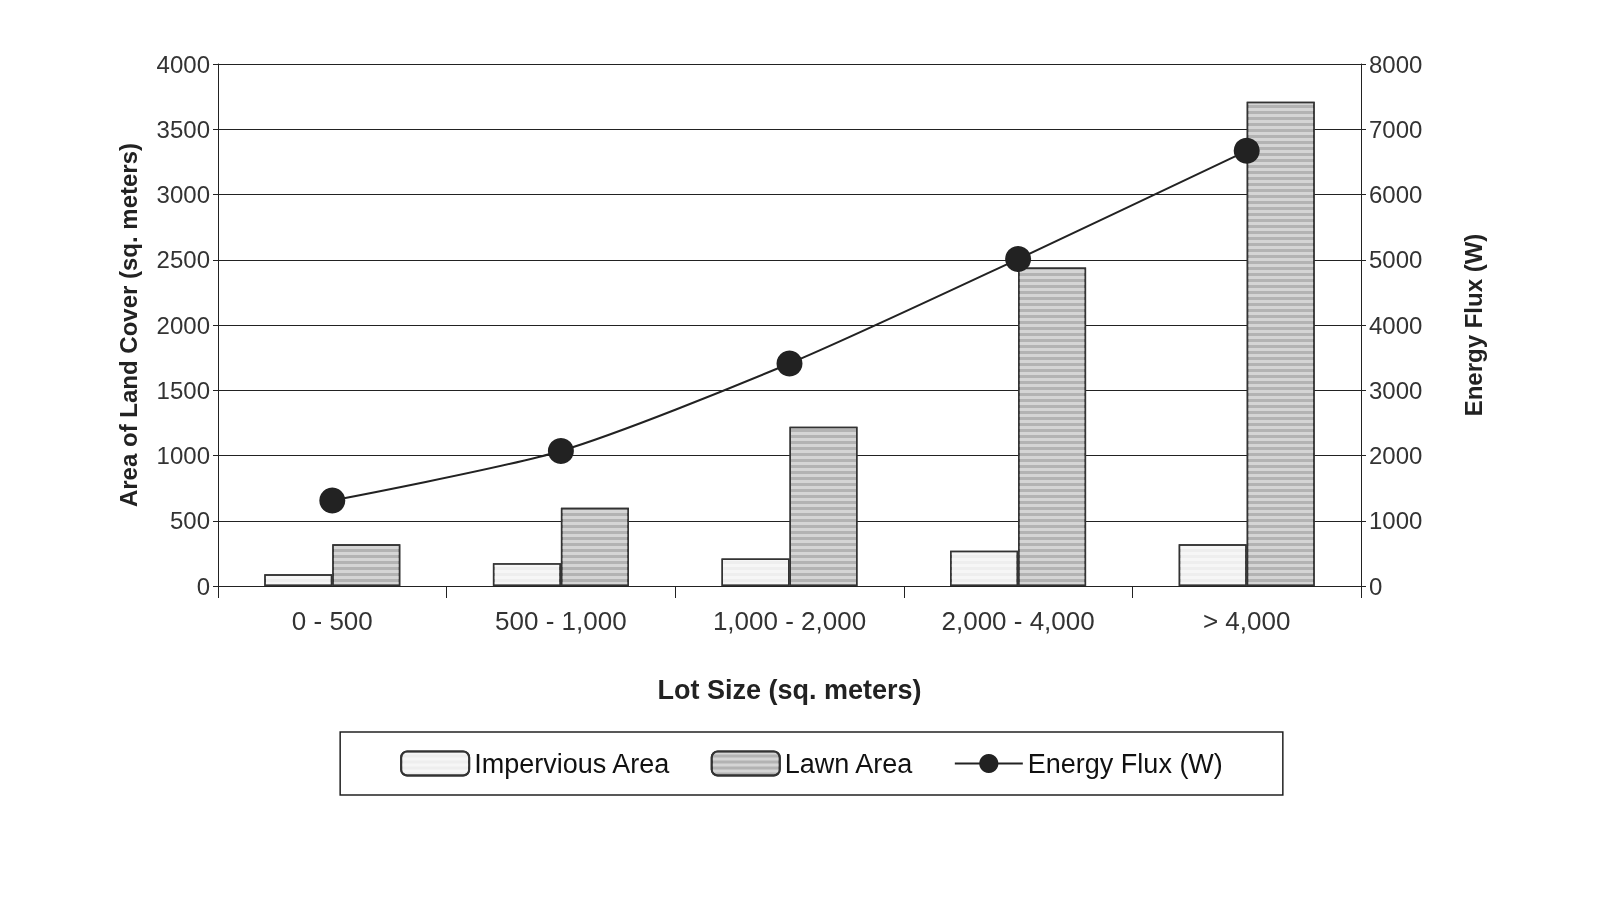  What do you see at coordinates (1396, 390) in the screenshot?
I see `y2-tick-label: 3000` at bounding box center [1396, 390].